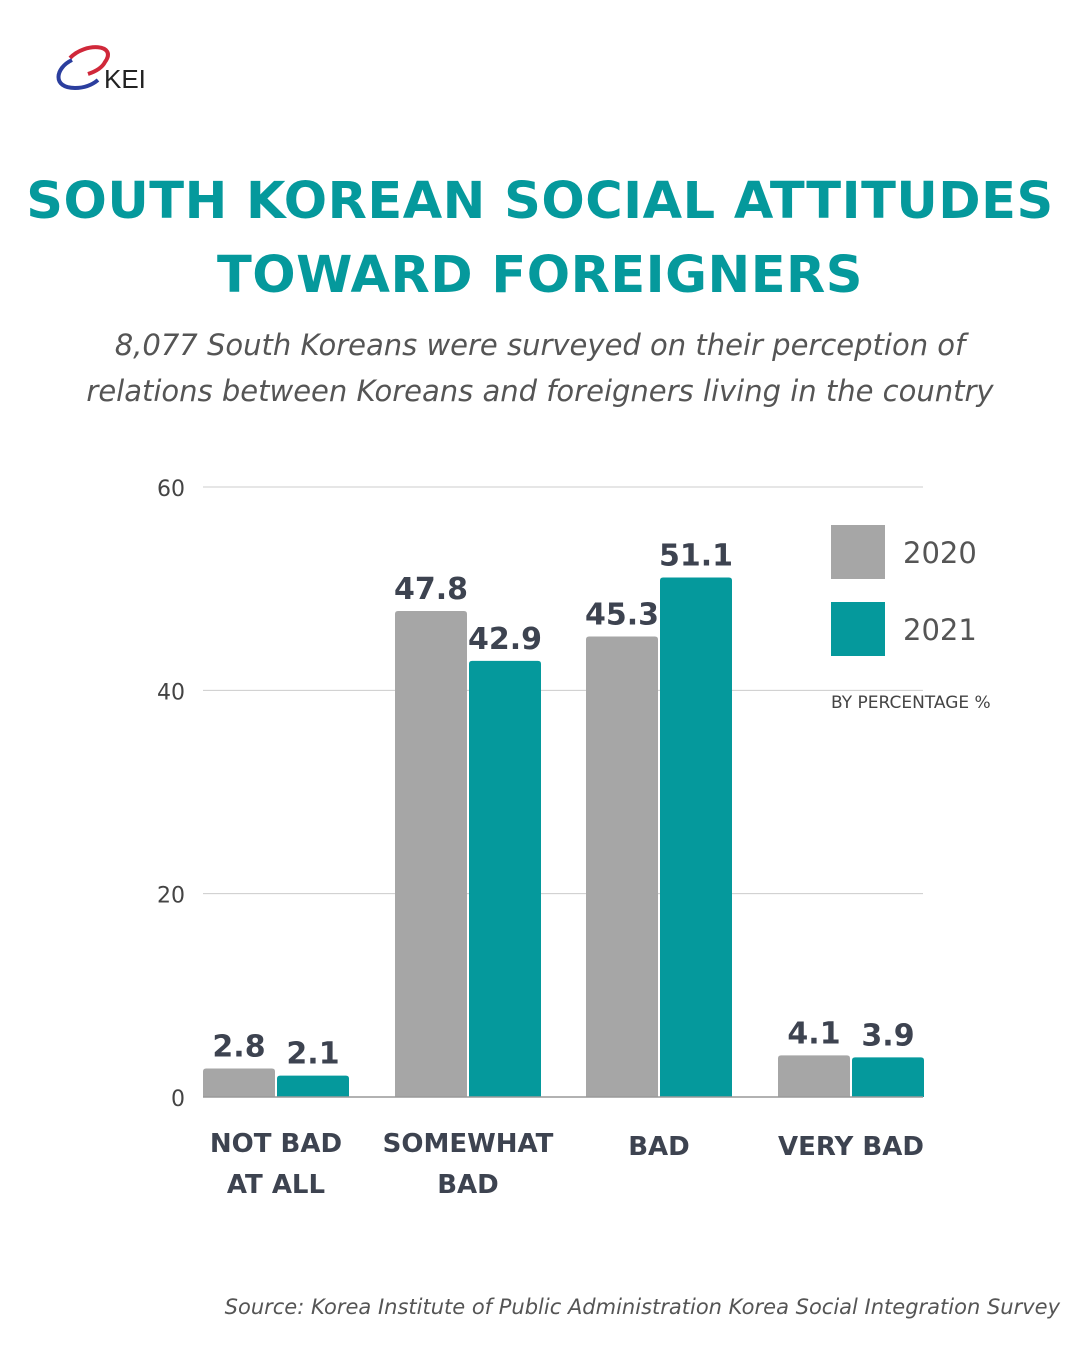 This screenshot has height=1350, width=1080. I want to click on title-line: TOWARD FOREIGNERS, so click(540, 275).